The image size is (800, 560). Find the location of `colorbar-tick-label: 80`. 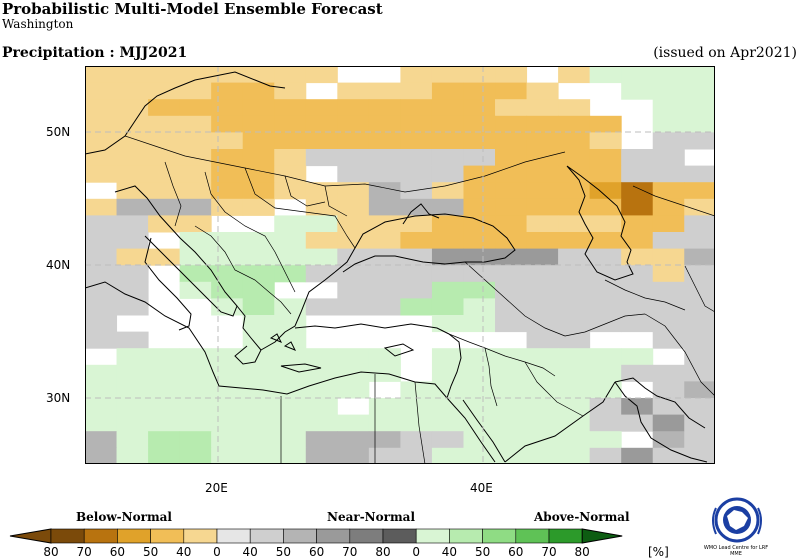

colorbar-tick-label: 80 is located at coordinates (51, 552).